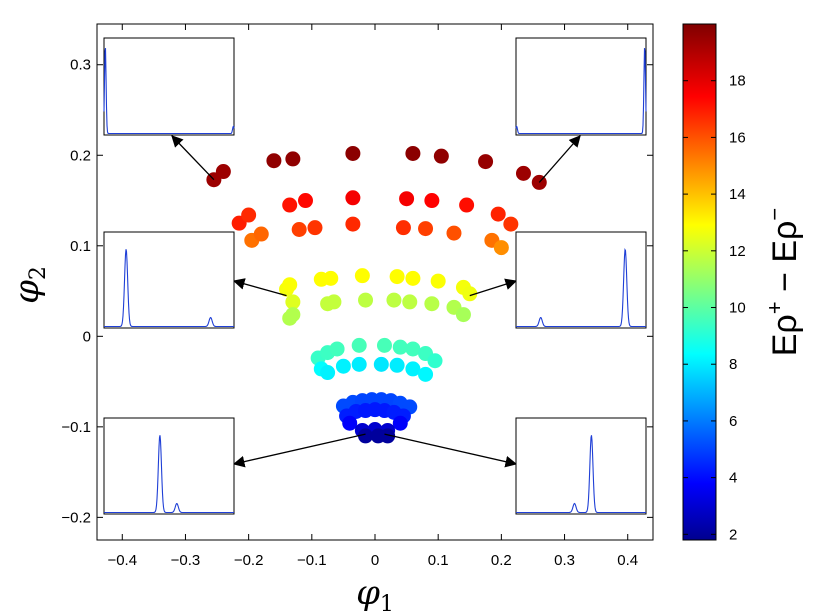  Describe the element at coordinates (76, 517) in the screenshot. I see `y-tick-label: −0.2` at that location.